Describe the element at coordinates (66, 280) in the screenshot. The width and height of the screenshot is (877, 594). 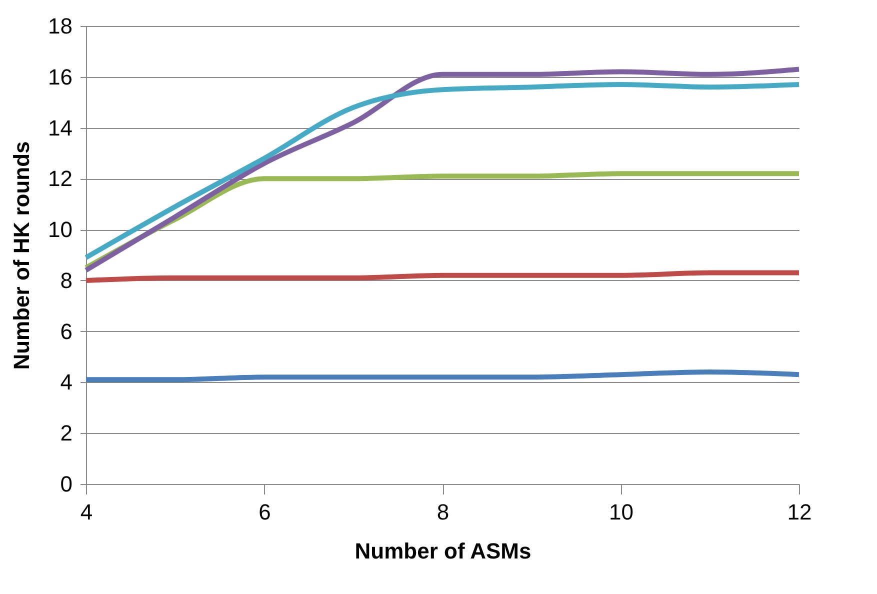
I see `y-tick-label: 8` at that location.